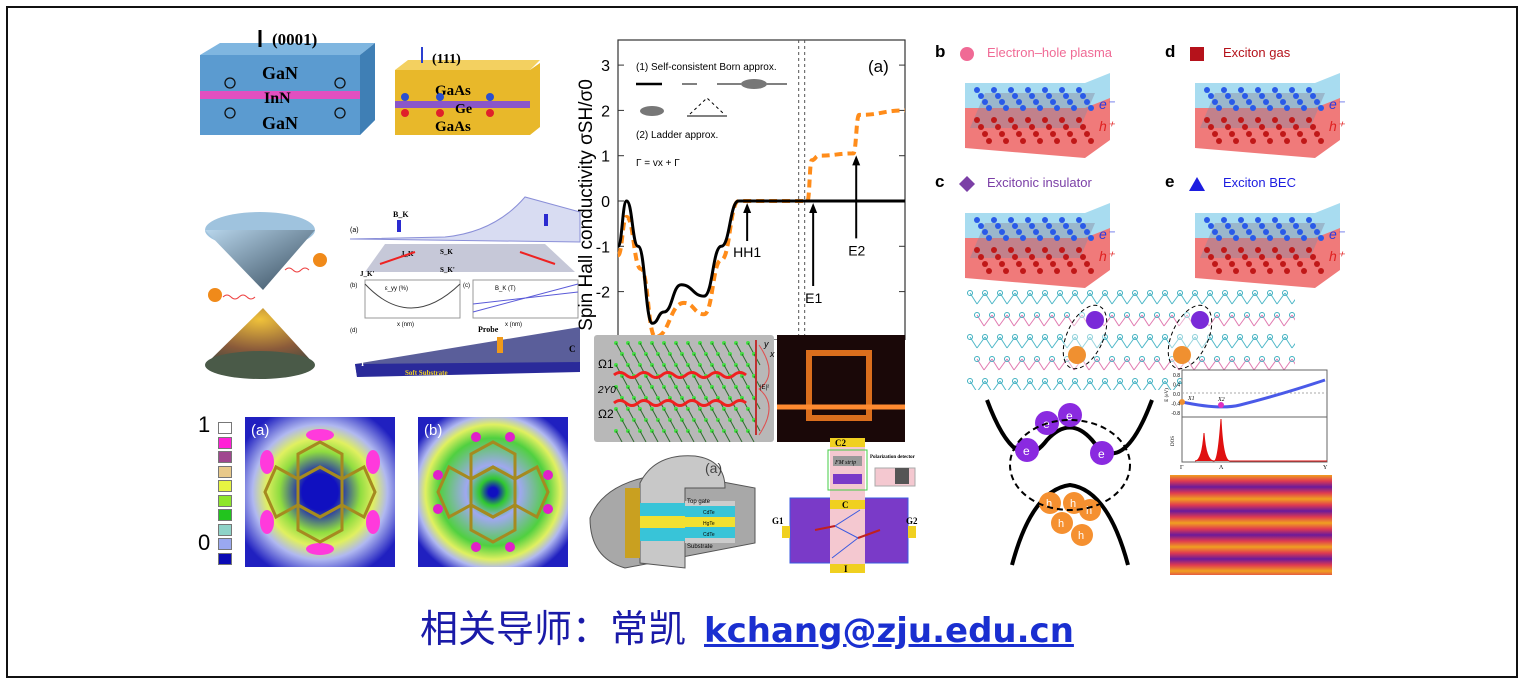 This screenshot has width=1530, height=685. I want to click on dos-y-tick: 0.8, so click(1176, 376).